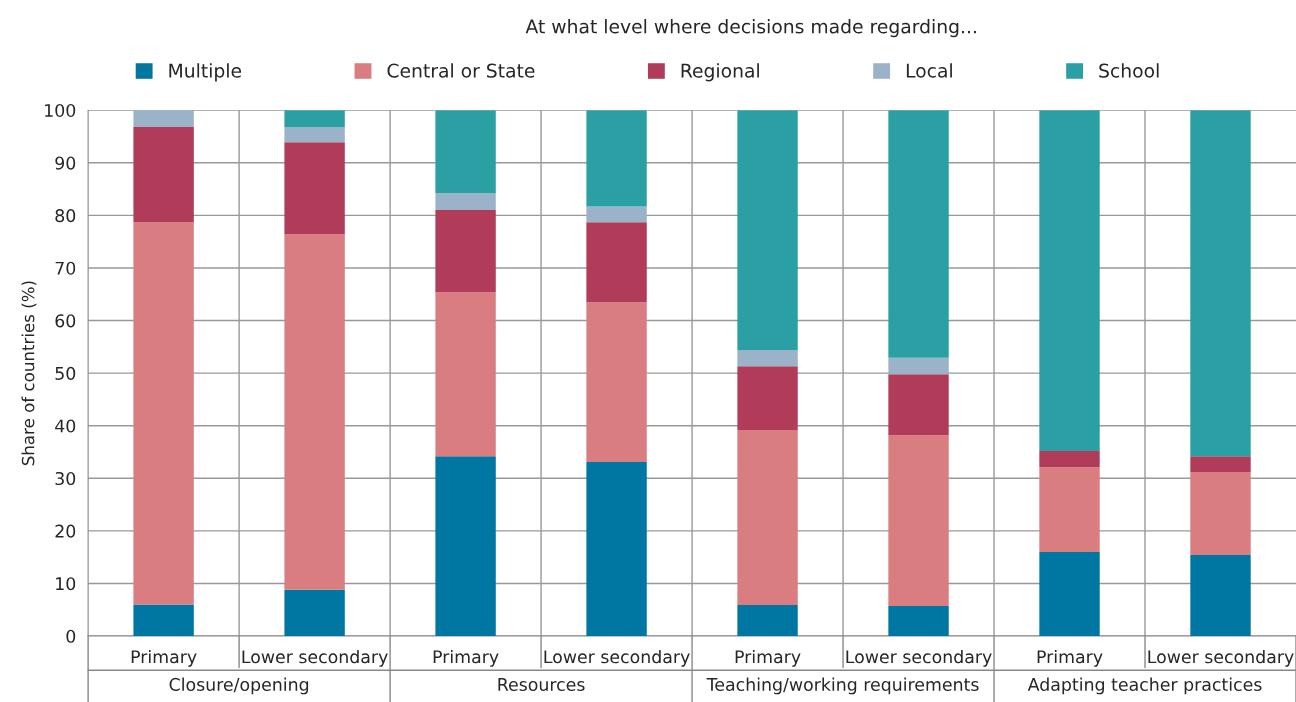 The width and height of the screenshot is (1296, 702). I want to click on legend-label: School, so click(1129, 70).